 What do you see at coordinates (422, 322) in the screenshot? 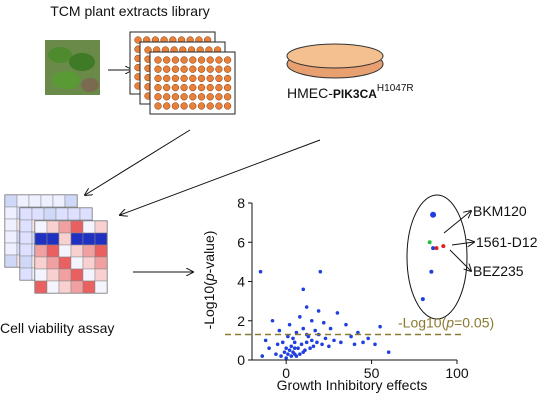
I see `threshold-label-part: -Log10(` at bounding box center [422, 322].